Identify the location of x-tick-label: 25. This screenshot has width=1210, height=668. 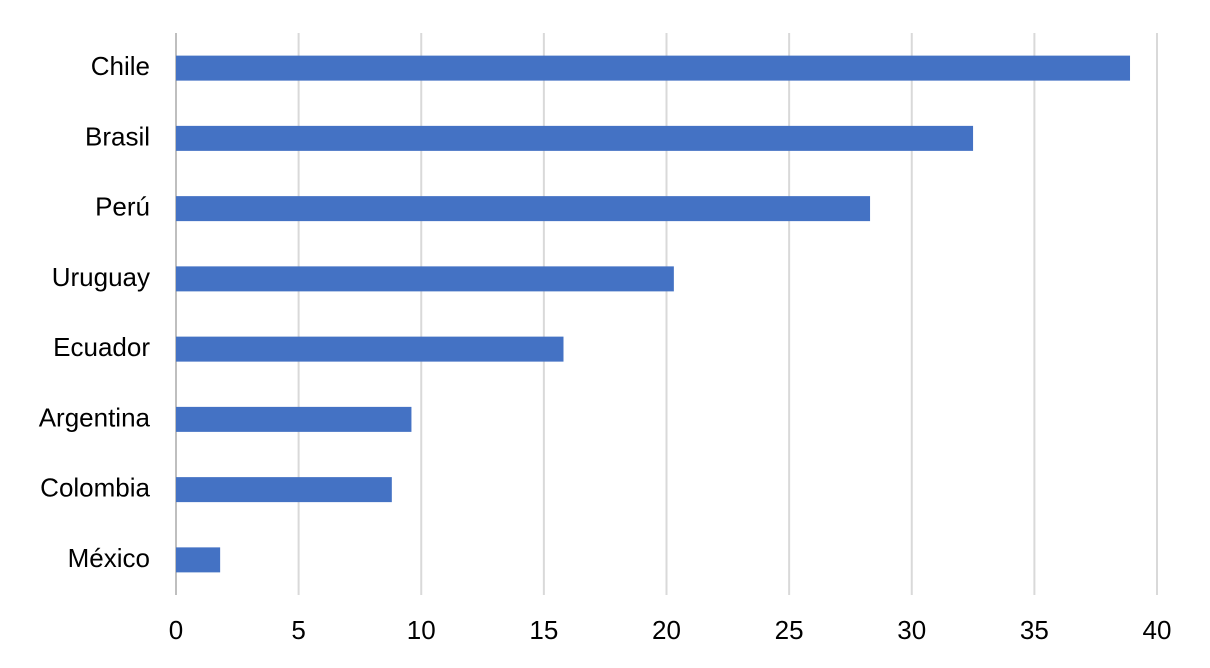
(789, 630).